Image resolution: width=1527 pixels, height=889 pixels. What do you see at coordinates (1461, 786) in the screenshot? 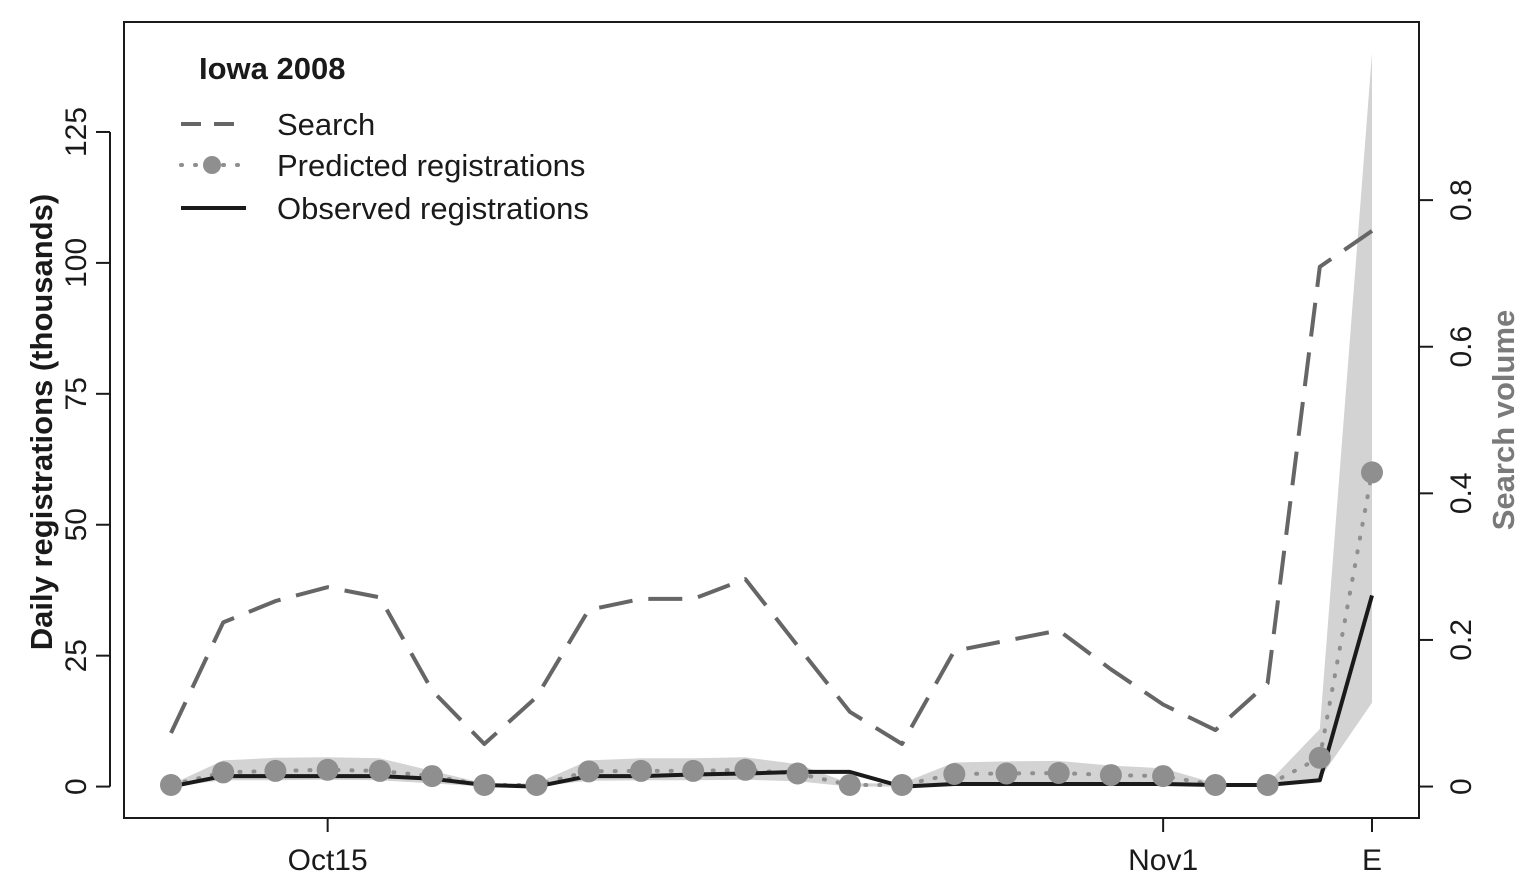
I see `y-right-tick-label: 0` at bounding box center [1461, 786].